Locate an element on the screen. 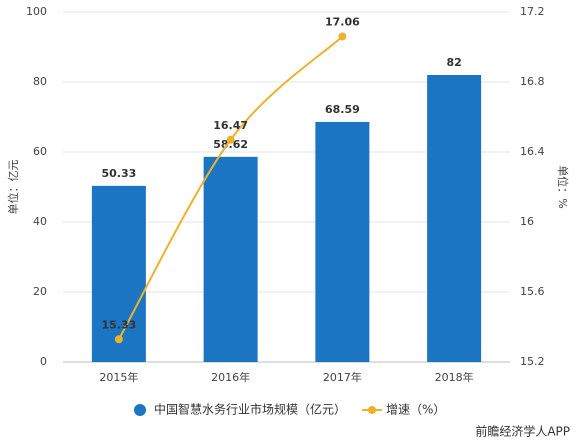  y-tick-label: 20 is located at coordinates (40, 291).